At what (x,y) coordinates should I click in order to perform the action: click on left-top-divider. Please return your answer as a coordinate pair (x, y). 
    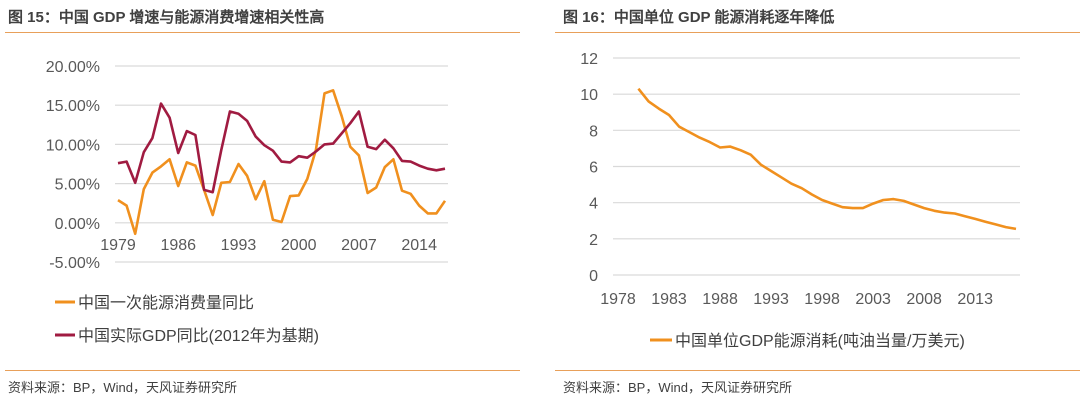
    Looking at the image, I should click on (262, 32).